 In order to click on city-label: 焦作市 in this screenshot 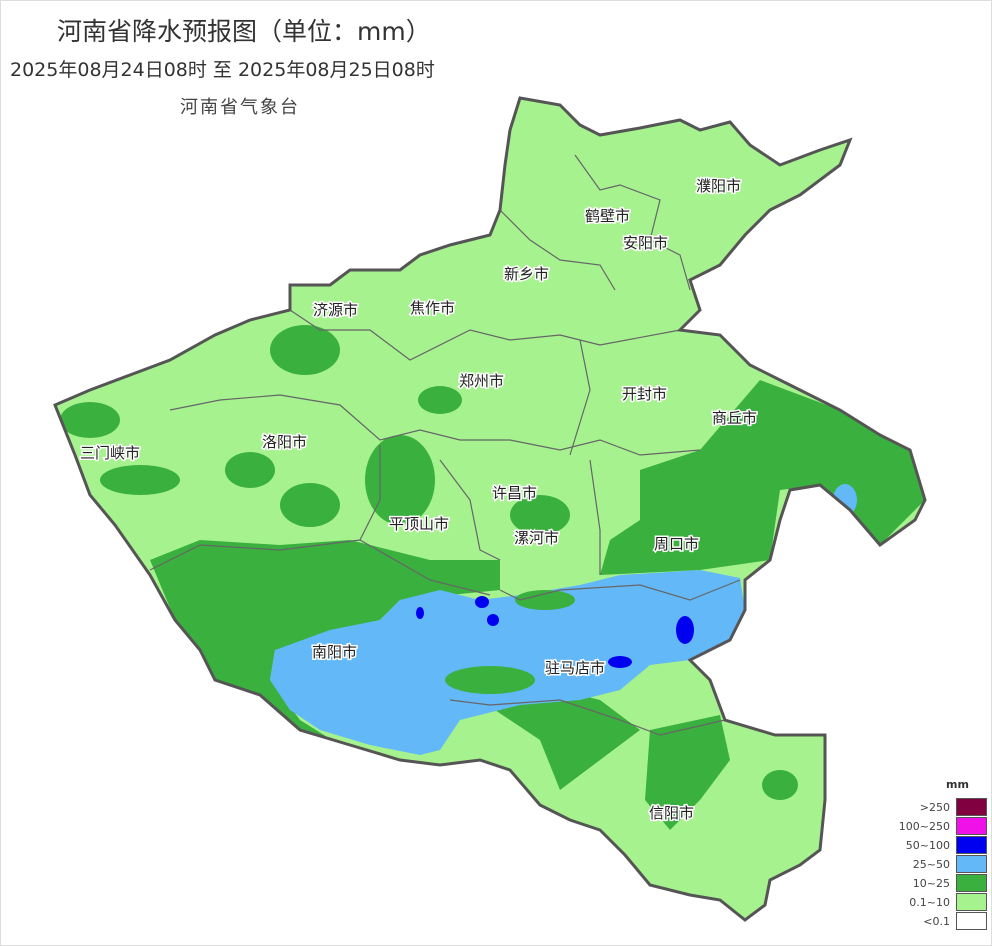, I will do `click(432, 308)`.